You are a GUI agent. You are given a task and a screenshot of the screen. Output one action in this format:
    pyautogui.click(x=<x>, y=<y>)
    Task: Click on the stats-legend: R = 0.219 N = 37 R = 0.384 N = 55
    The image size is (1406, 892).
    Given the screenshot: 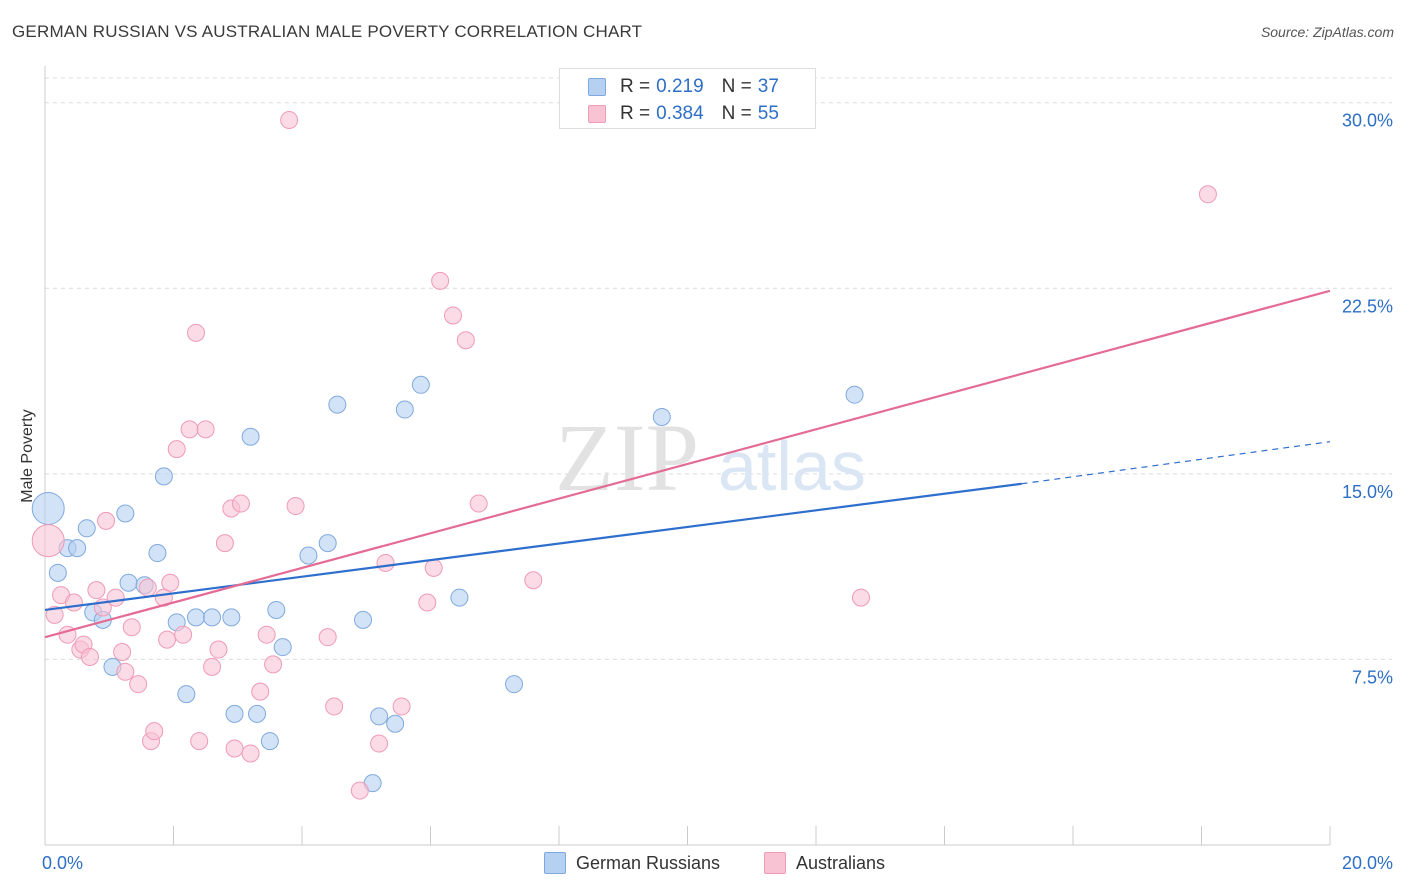 What is the action you would take?
    pyautogui.click(x=687, y=98)
    